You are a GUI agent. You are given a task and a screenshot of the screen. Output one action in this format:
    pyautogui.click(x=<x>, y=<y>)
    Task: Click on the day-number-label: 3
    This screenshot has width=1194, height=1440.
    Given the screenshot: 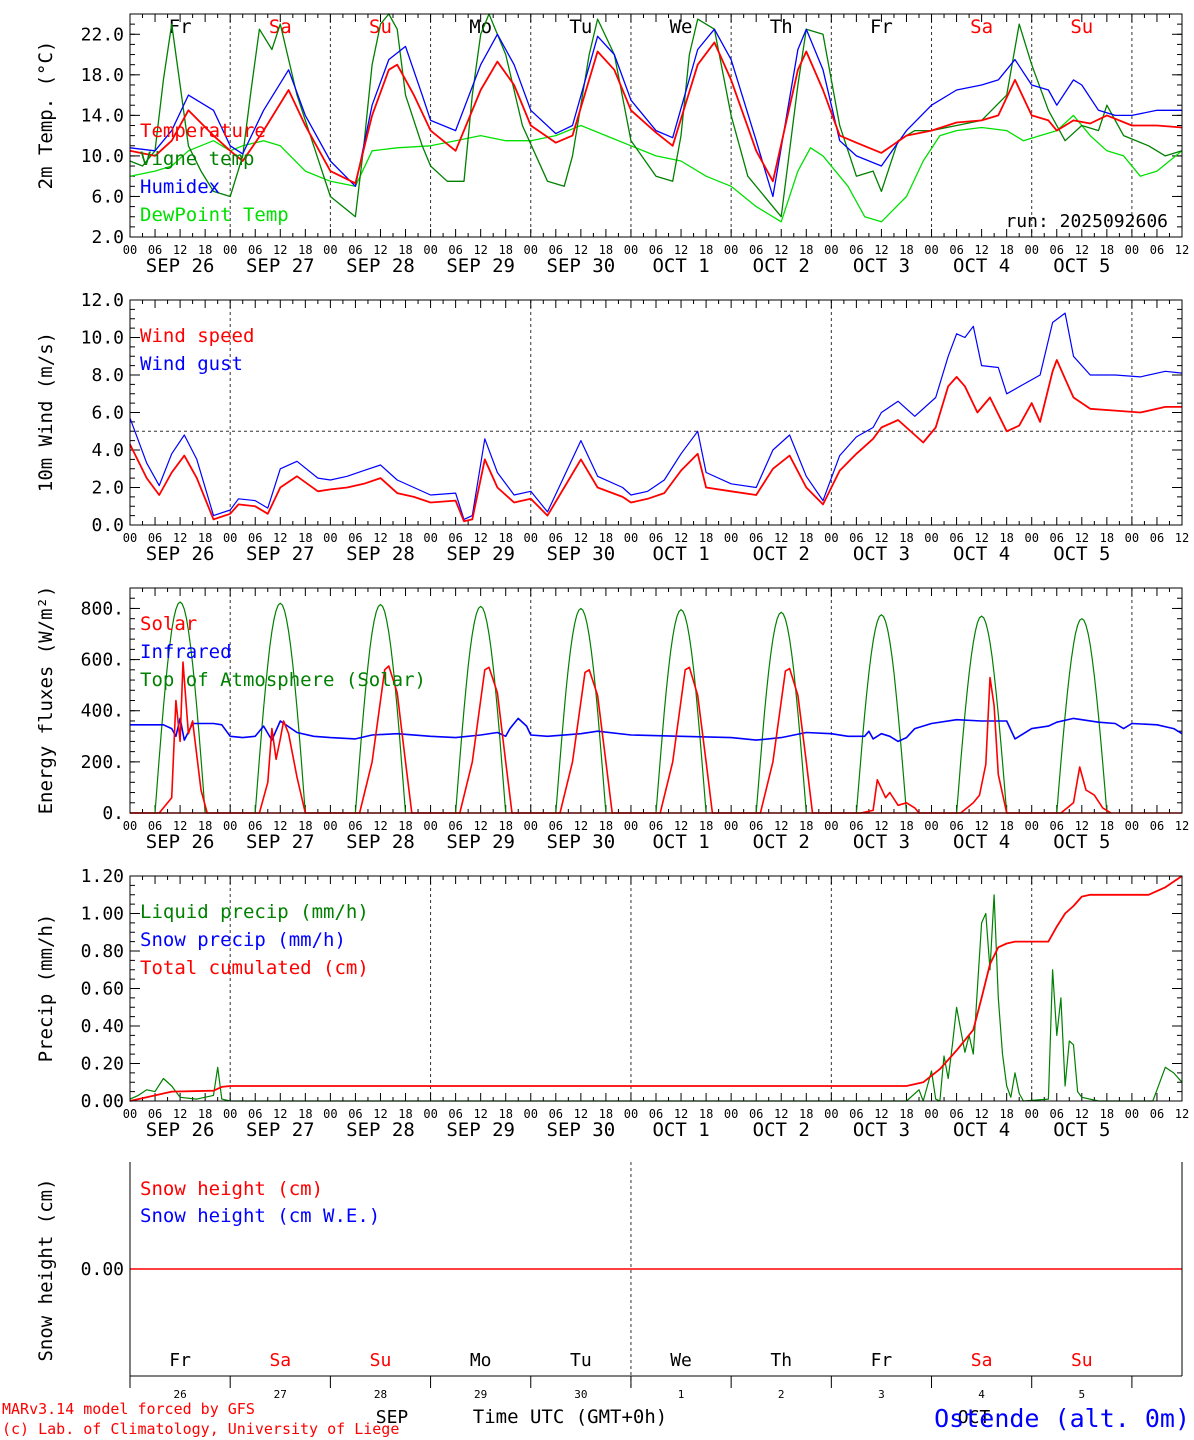 What is the action you would take?
    pyautogui.click(x=881, y=1394)
    